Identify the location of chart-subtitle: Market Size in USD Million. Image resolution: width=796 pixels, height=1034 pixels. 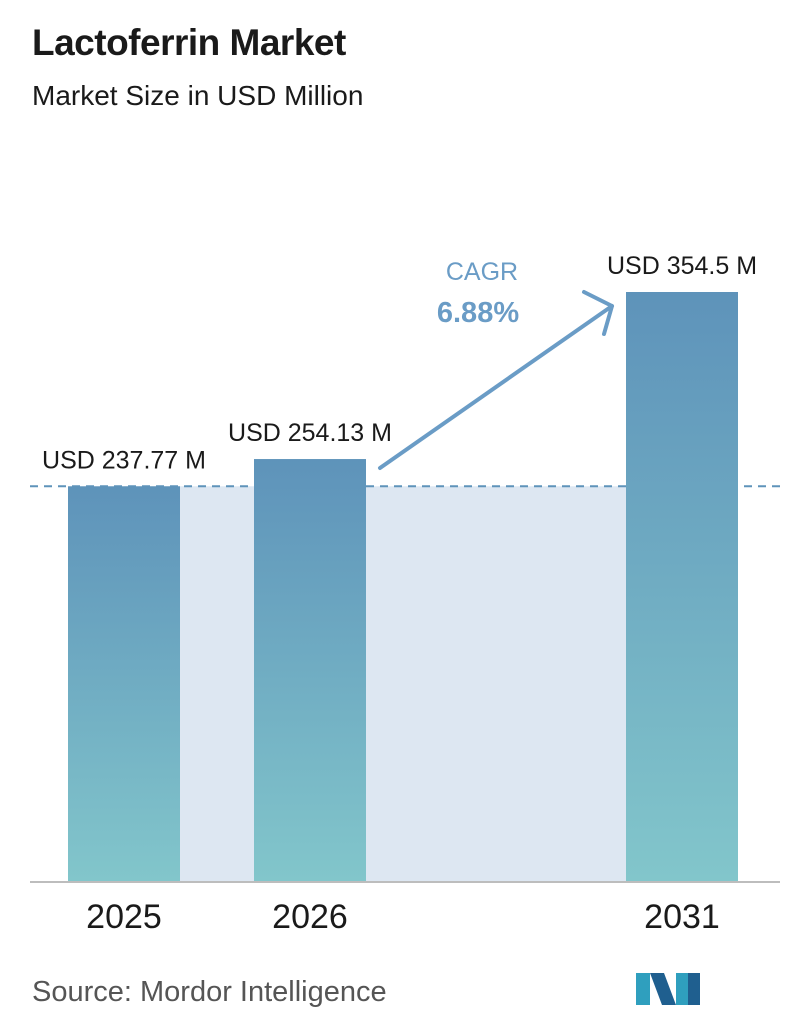
(198, 95).